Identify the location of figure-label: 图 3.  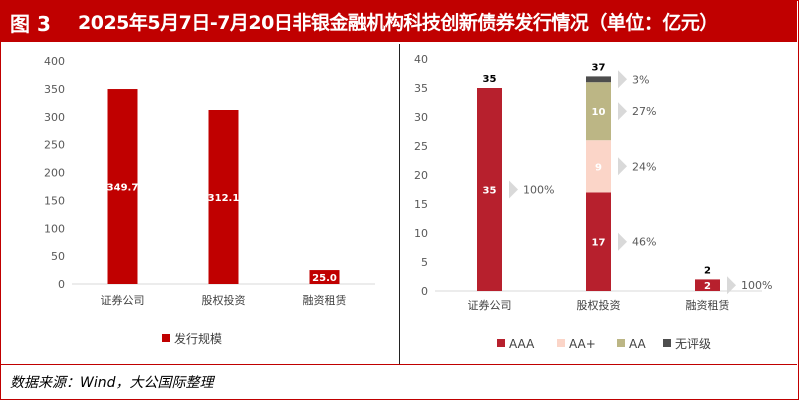
(30, 24).